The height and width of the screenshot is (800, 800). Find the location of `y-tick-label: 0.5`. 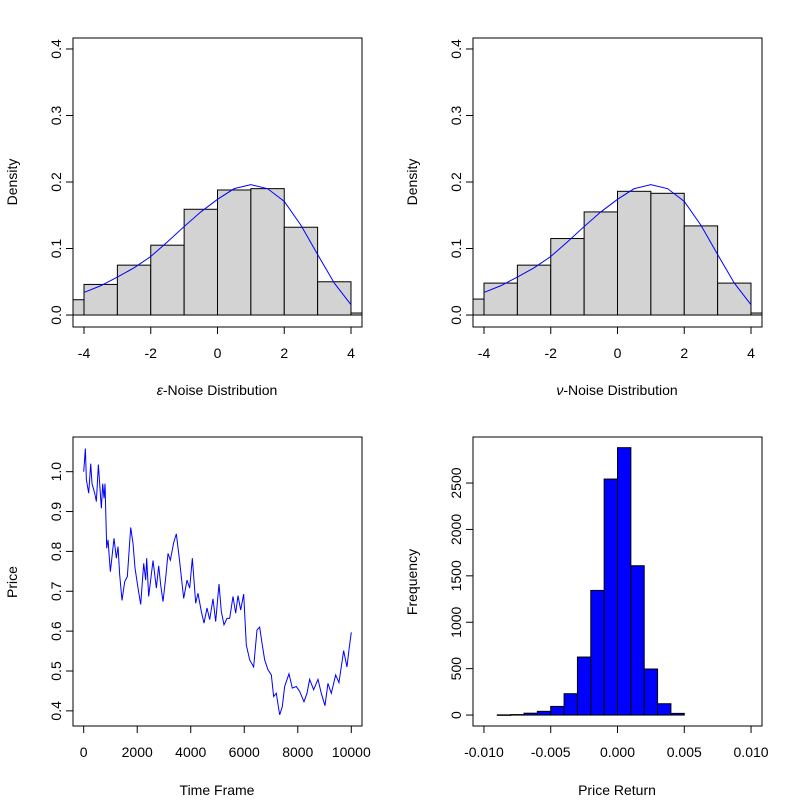

y-tick-label: 0.5 is located at coordinates (56, 671).